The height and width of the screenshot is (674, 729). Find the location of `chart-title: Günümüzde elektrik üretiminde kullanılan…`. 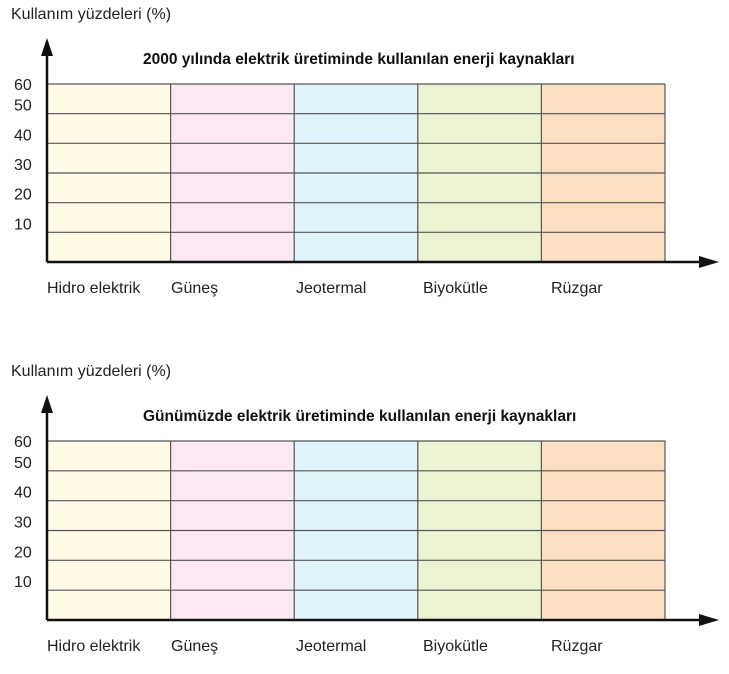

chart-title: Günümüzde elektrik üretiminde kullanılan… is located at coordinates (359, 416).